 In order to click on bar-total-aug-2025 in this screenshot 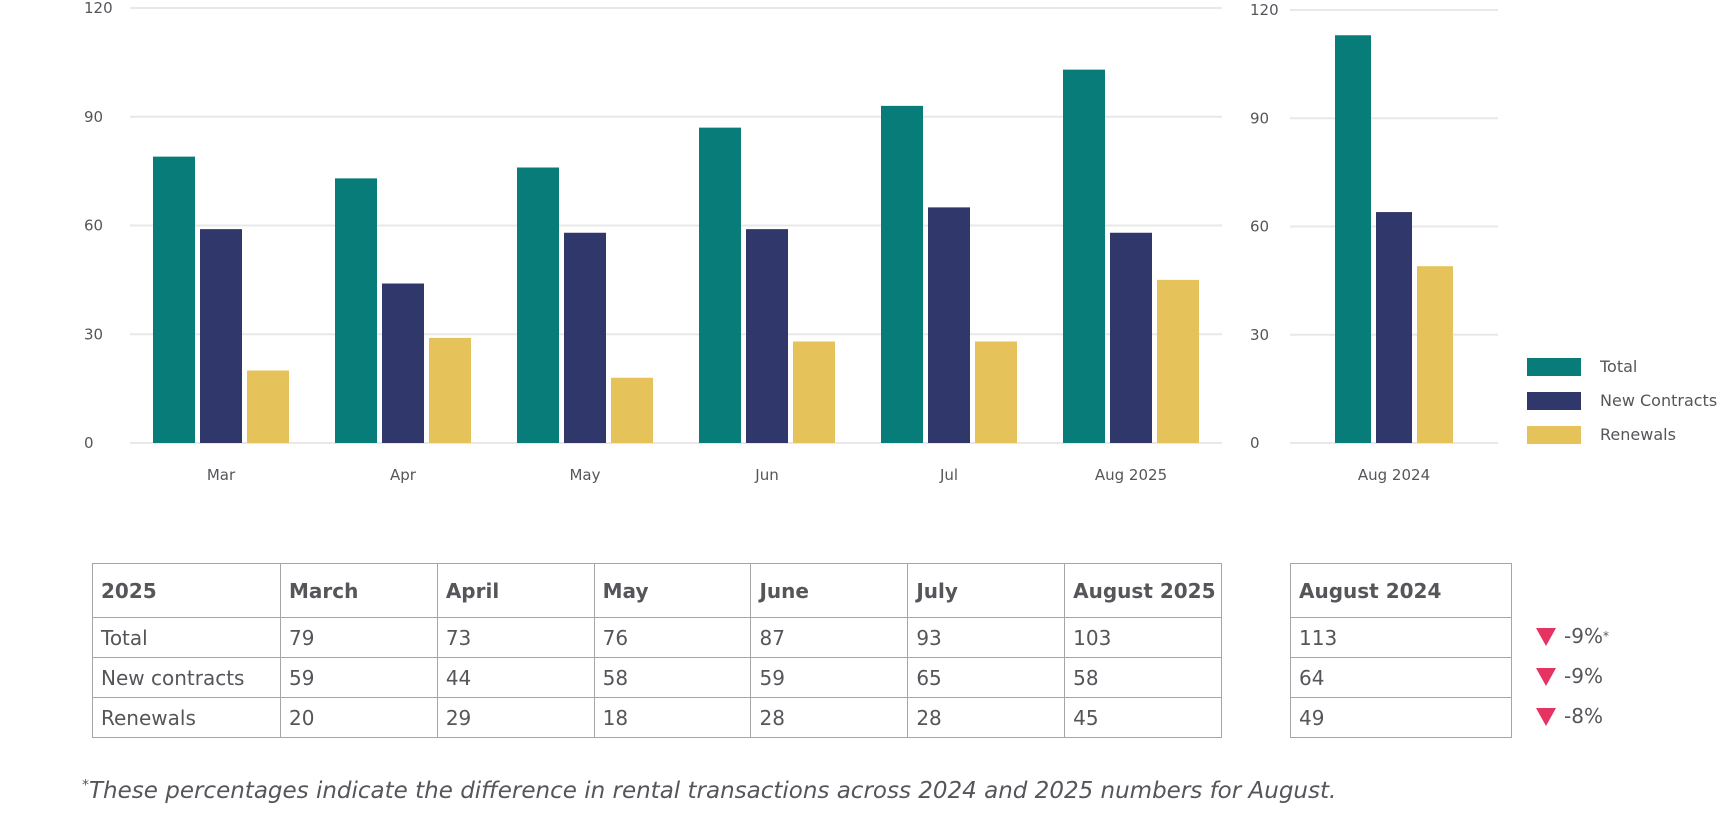, I will do `click(1084, 256)`.